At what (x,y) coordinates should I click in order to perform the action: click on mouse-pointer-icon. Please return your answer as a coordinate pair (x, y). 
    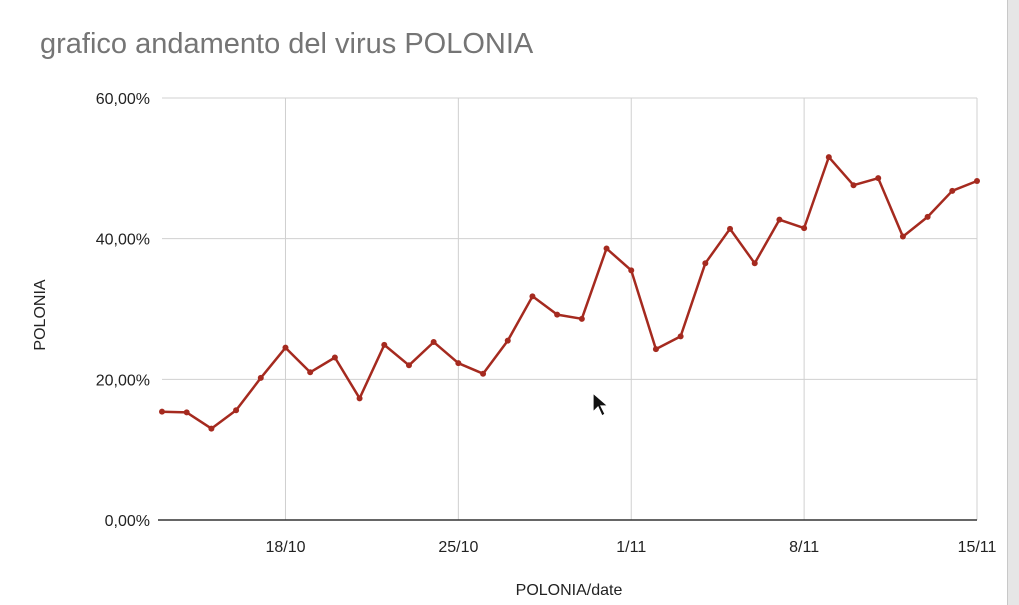
    Looking at the image, I should click on (601, 404).